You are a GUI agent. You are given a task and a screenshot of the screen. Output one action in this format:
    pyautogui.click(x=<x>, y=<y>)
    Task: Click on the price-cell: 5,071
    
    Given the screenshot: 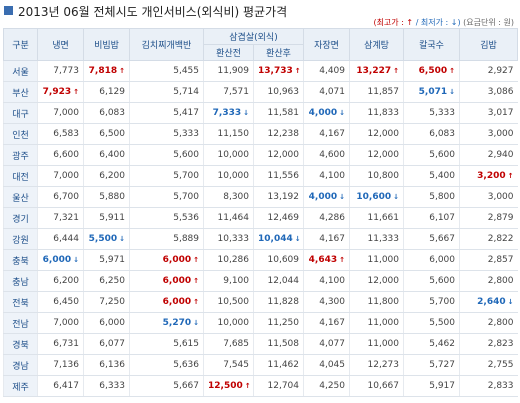 What is the action you would take?
    pyautogui.click(x=431, y=92)
    